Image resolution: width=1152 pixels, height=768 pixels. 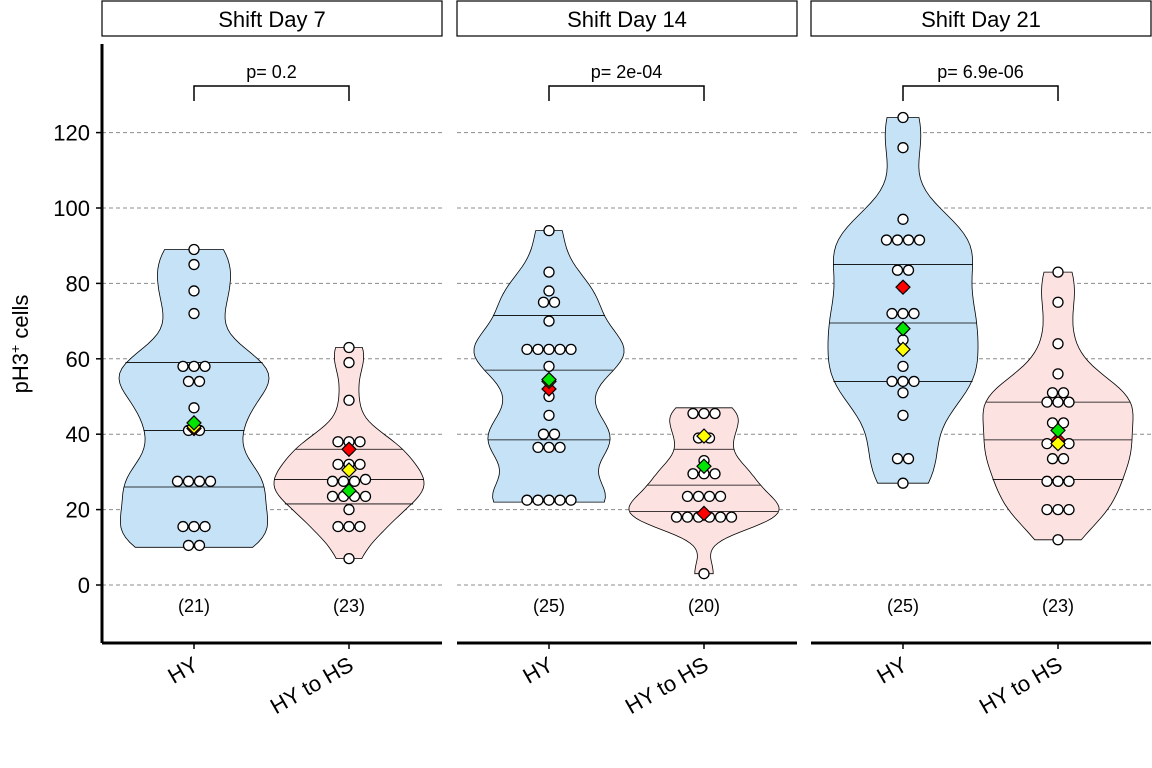 I want to click on p-value-label: p= 6.9e-06, so click(x=980, y=72).